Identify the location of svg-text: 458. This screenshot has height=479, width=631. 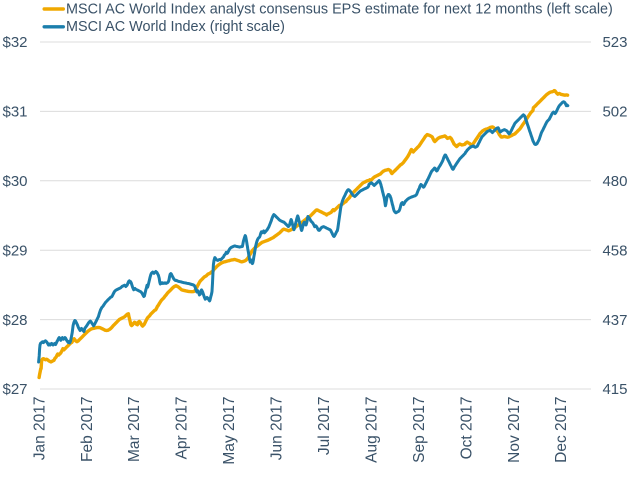
(614, 250).